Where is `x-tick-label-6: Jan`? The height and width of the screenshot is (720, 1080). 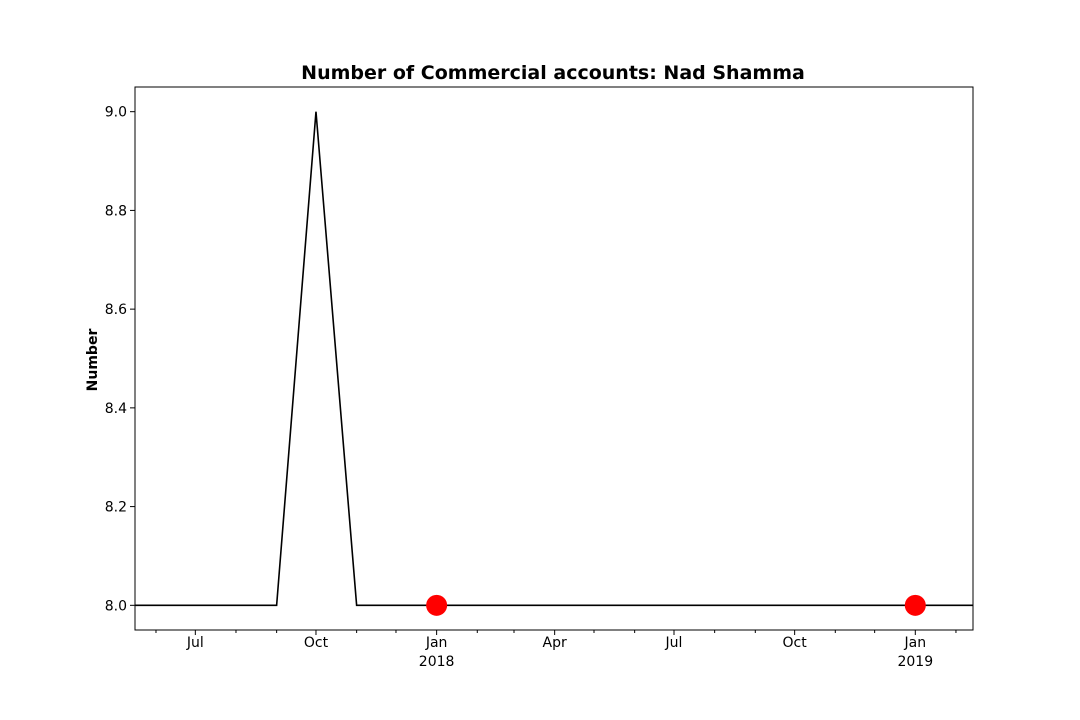
x-tick-label-6: Jan is located at coordinates (915, 643).